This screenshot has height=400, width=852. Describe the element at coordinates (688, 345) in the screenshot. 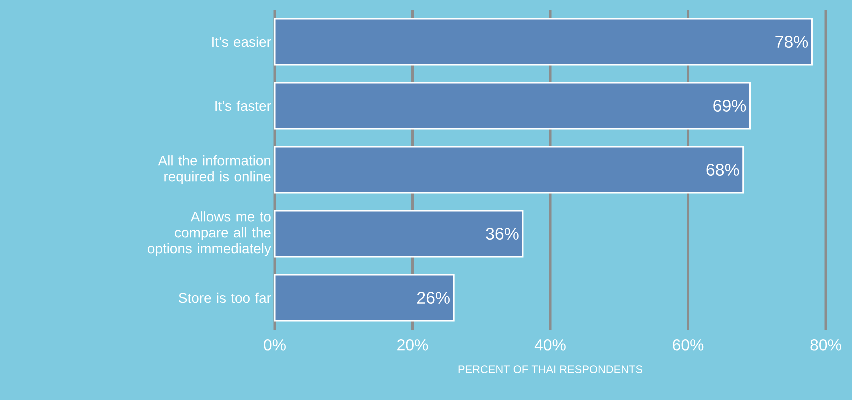

I see `x-tick-label: 60%` at that location.